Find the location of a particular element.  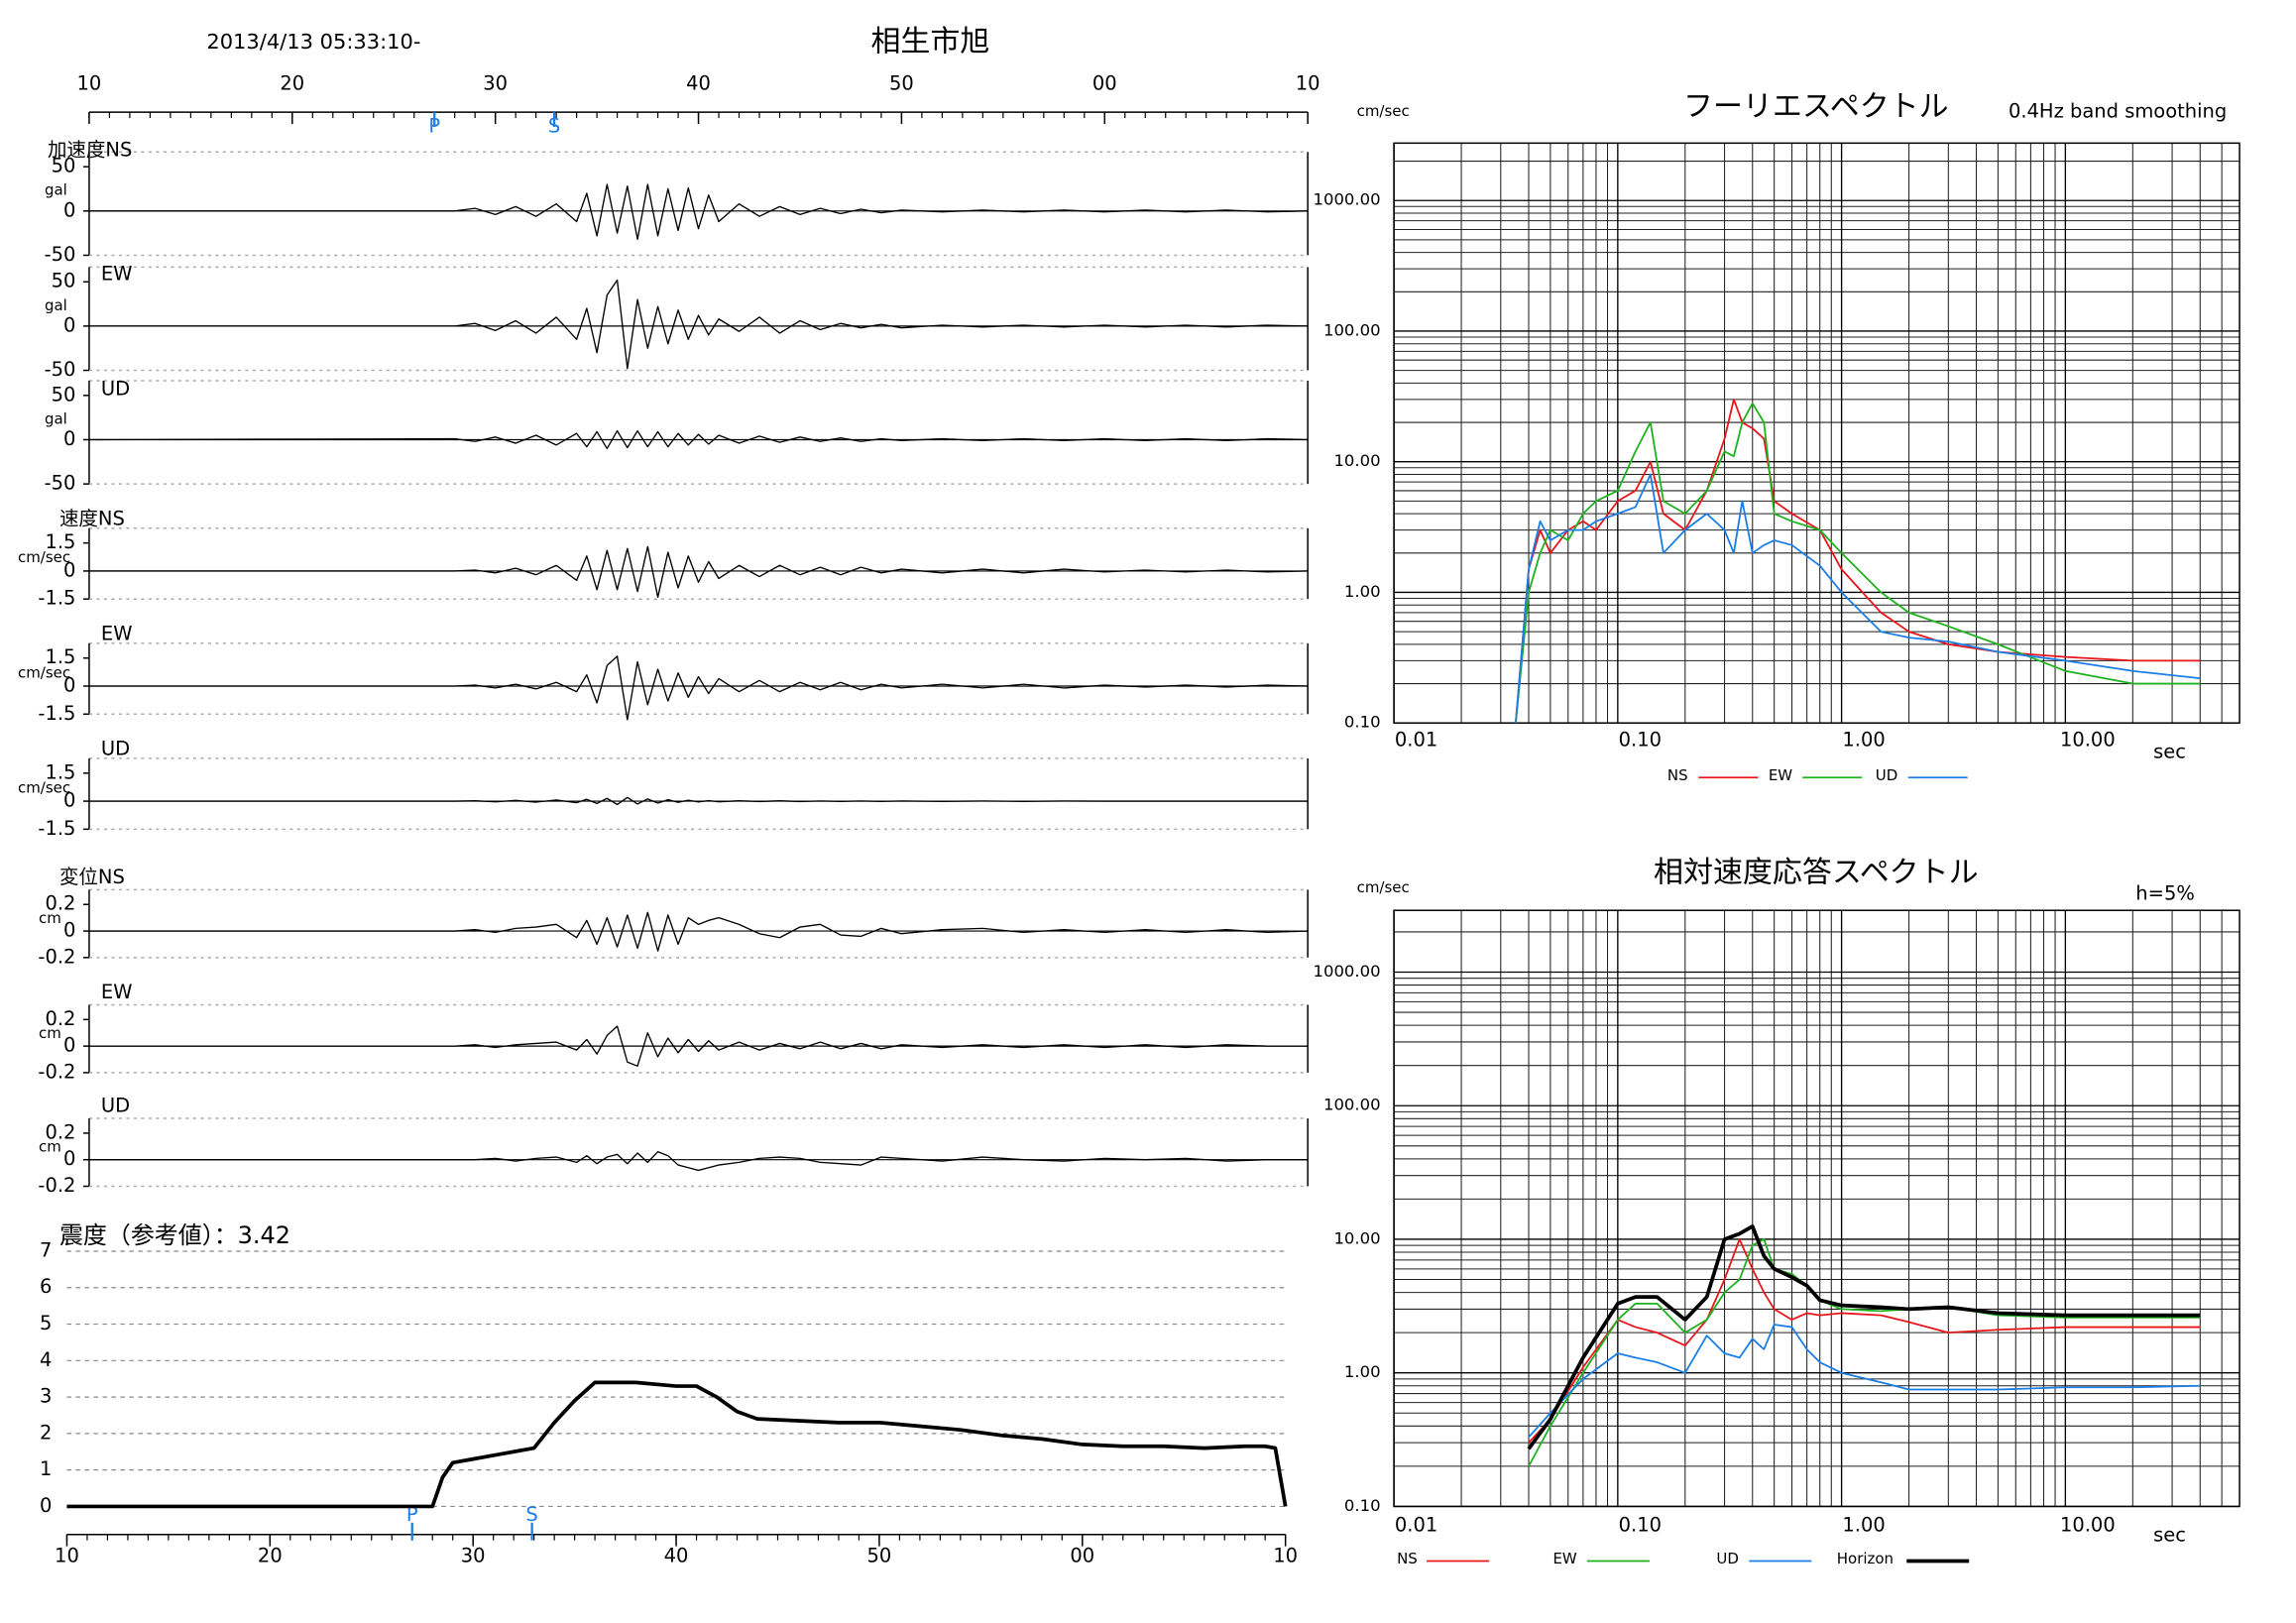

trace-label: 加速度NS is located at coordinates (90, 149).